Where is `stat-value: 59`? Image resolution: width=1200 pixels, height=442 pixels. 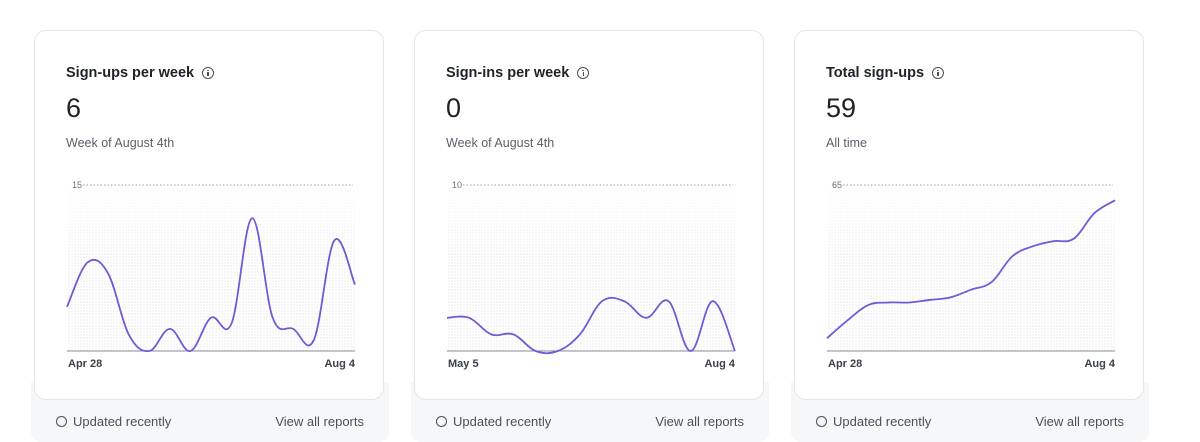 stat-value: 59 is located at coordinates (841, 108).